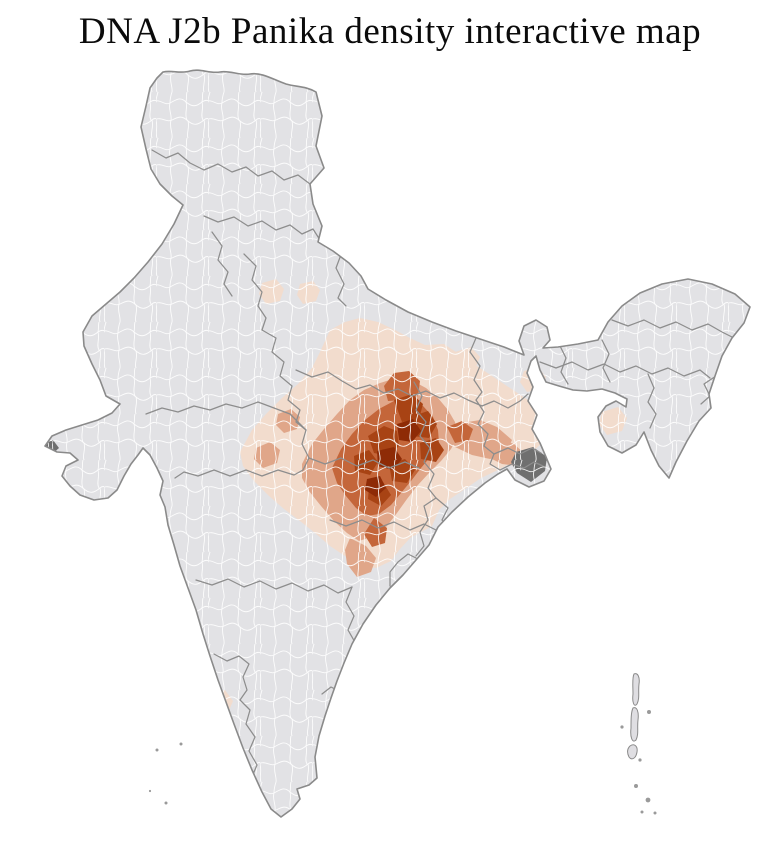 This screenshot has width=780, height=845. What do you see at coordinates (390, 31) in the screenshot?
I see `page-title: DNA J2b Panika density interactive map` at bounding box center [390, 31].